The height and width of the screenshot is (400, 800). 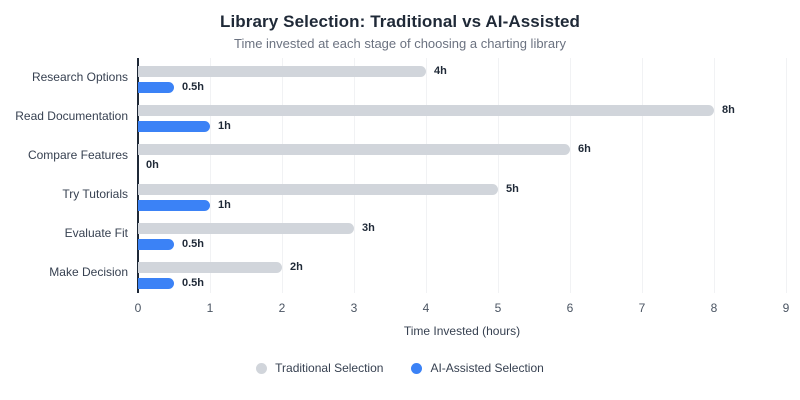 I want to click on x-tick-label: 3, so click(x=354, y=308).